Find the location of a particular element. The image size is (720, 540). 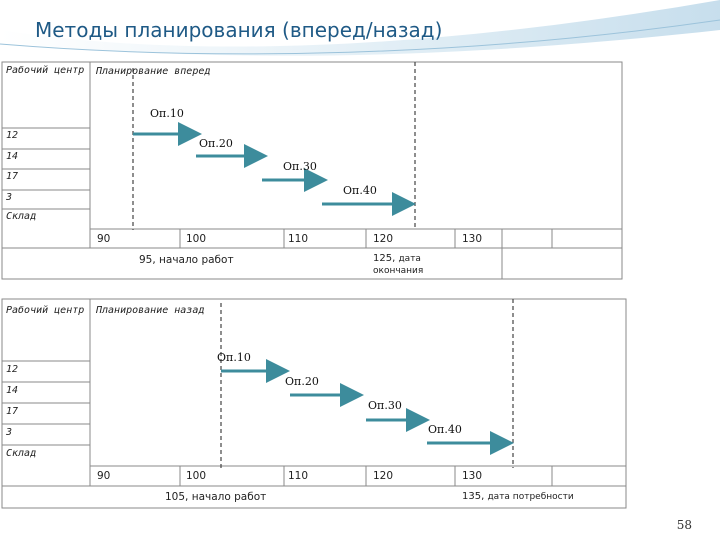

backward-op40-label: Оп.40 is located at coordinates (445, 429).